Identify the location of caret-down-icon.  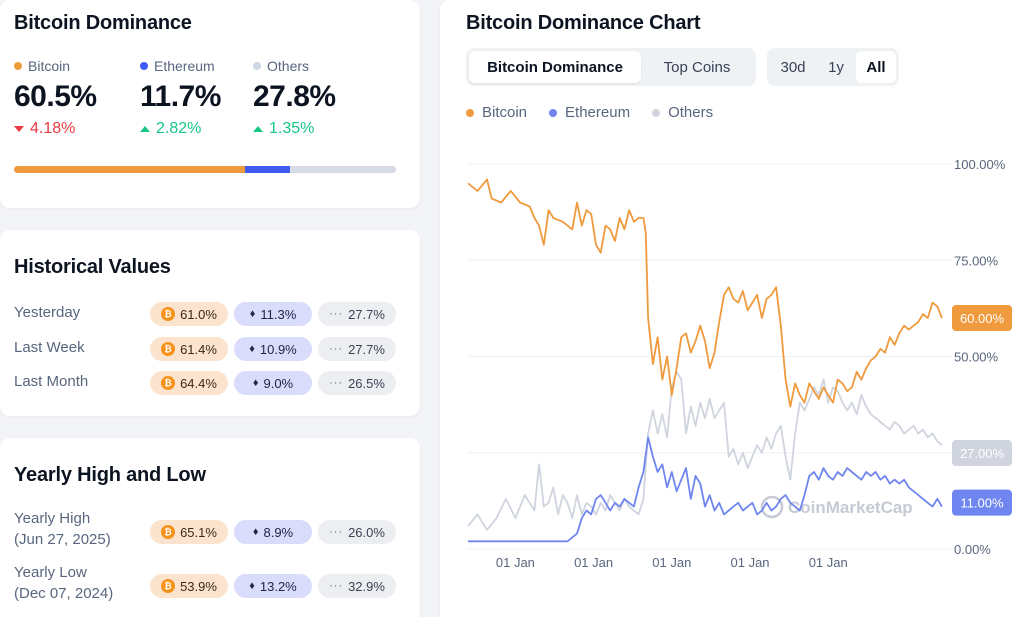
(19, 129).